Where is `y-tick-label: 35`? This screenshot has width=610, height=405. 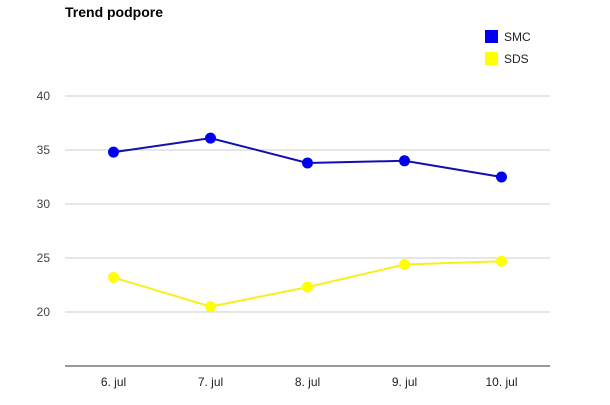 y-tick-label: 35 is located at coordinates (44, 150).